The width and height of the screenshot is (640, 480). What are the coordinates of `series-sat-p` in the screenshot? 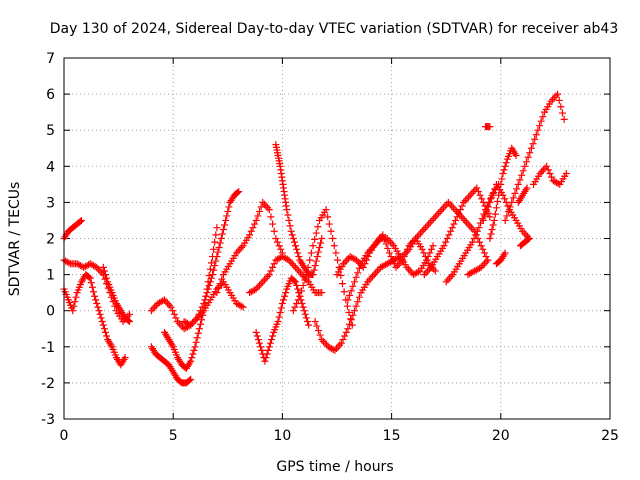 It's located at (390, 269).